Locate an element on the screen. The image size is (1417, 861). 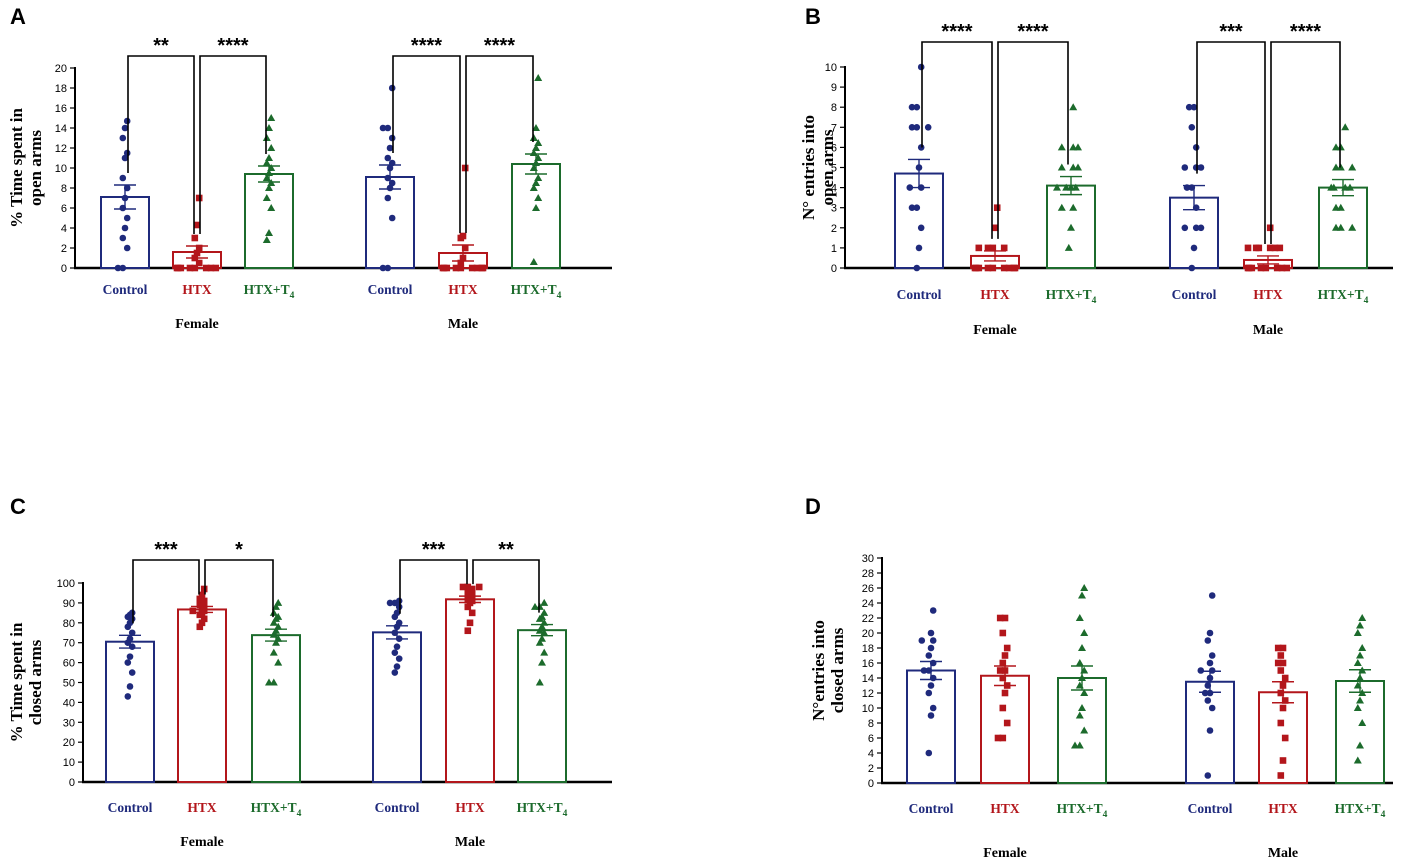
panel-letter: C is located at coordinates (18, 506).